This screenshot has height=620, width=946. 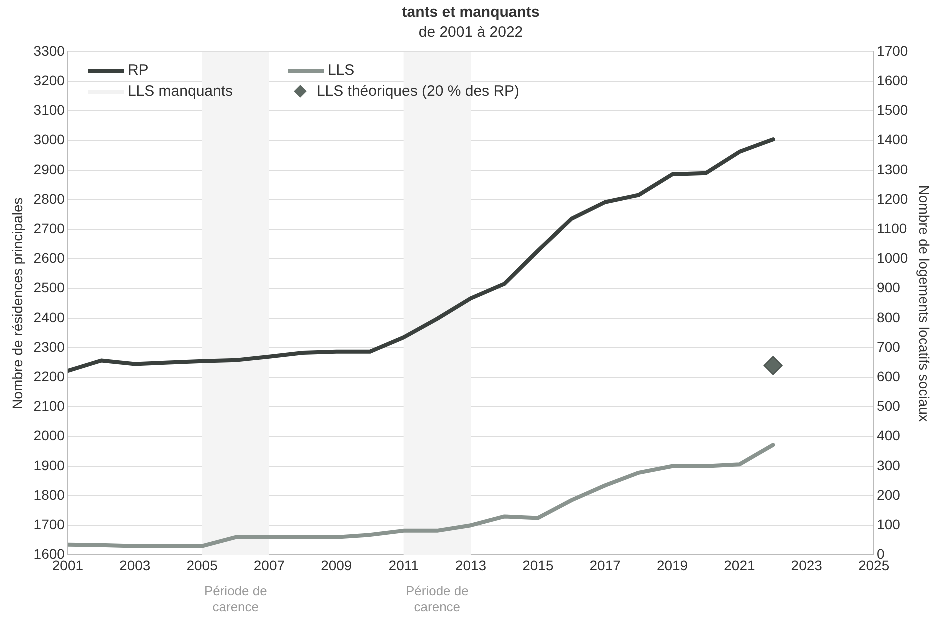 What do you see at coordinates (138, 70) in the screenshot?
I see `legend-label: RP` at bounding box center [138, 70].